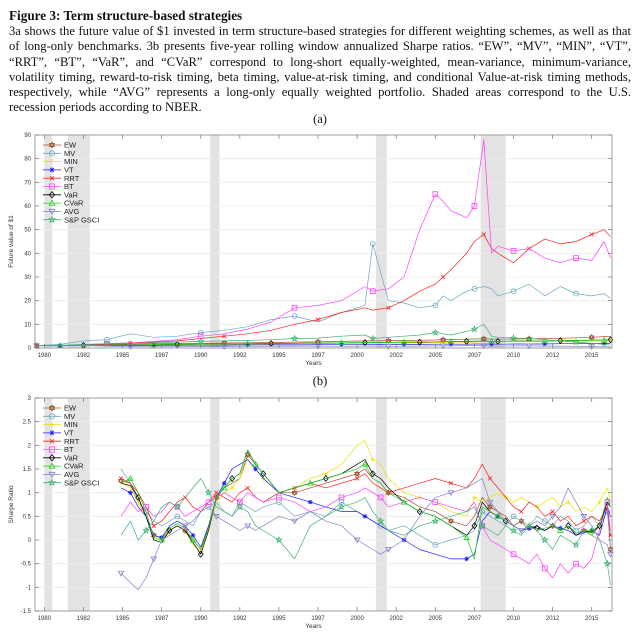 The height and width of the screenshot is (635, 640). I want to click on series-markers-avg, so click(314, 347).